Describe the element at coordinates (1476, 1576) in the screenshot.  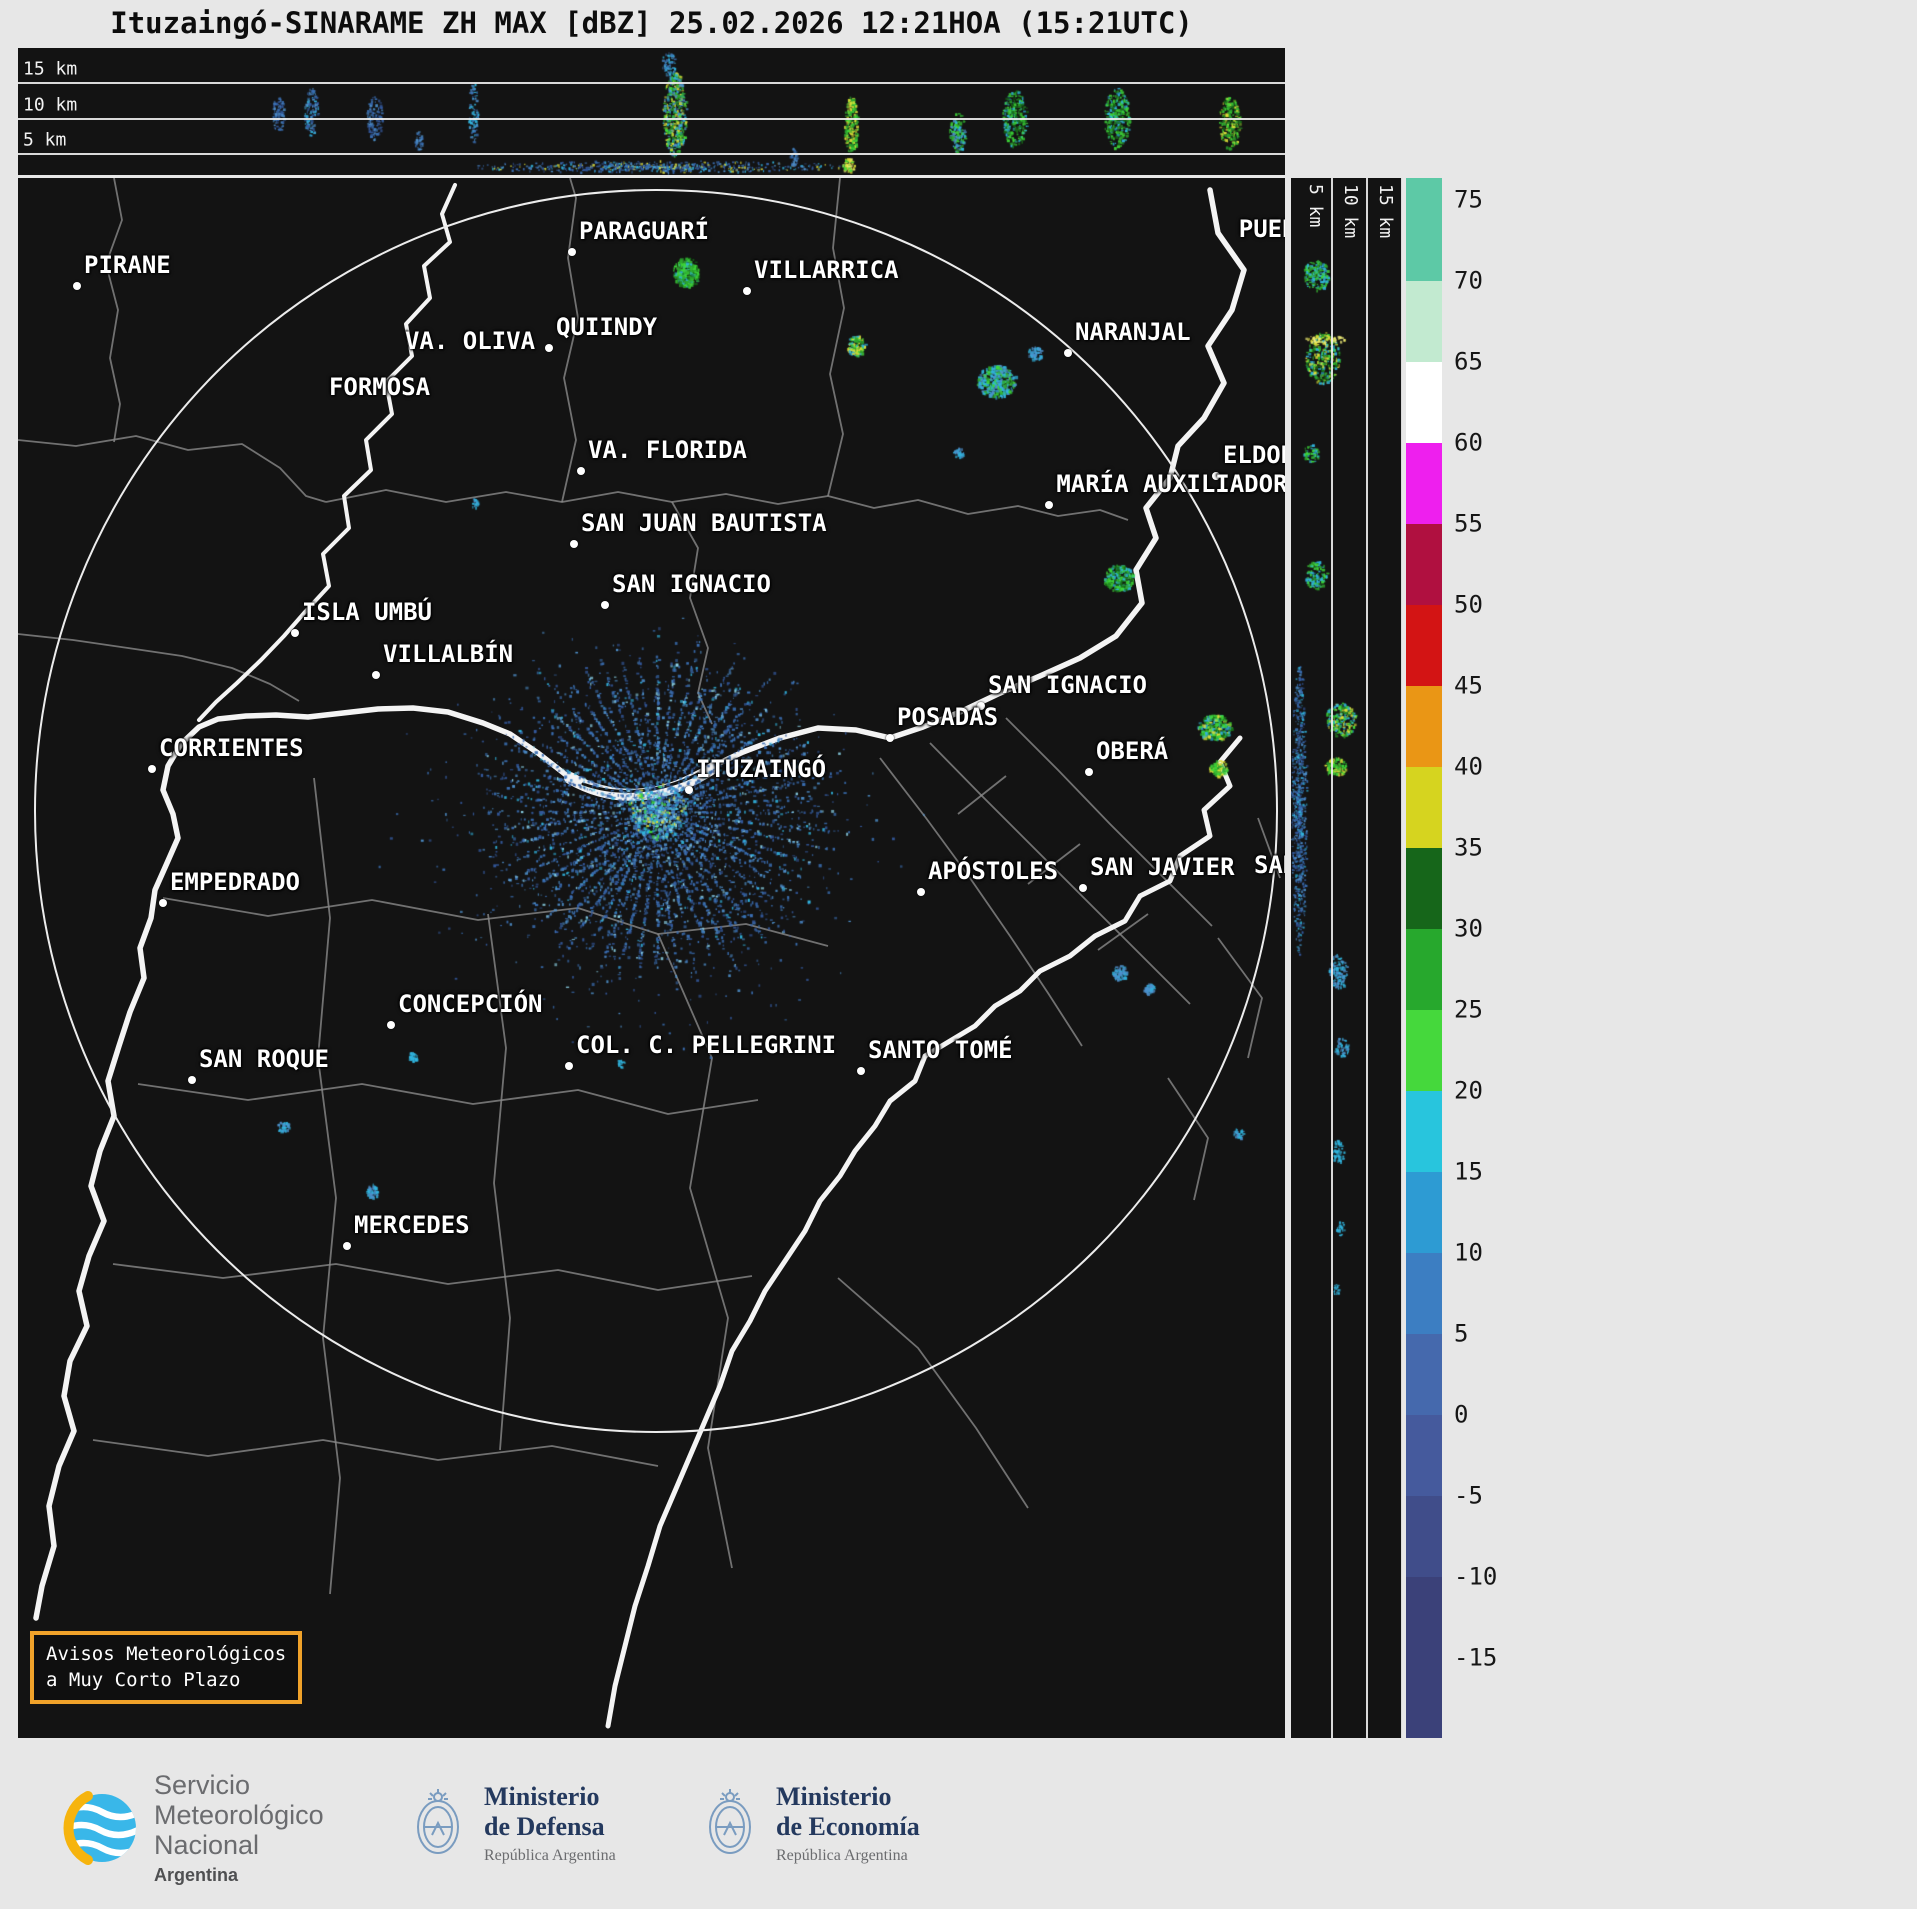
I see `colorbar-tick-label: -10` at that location.